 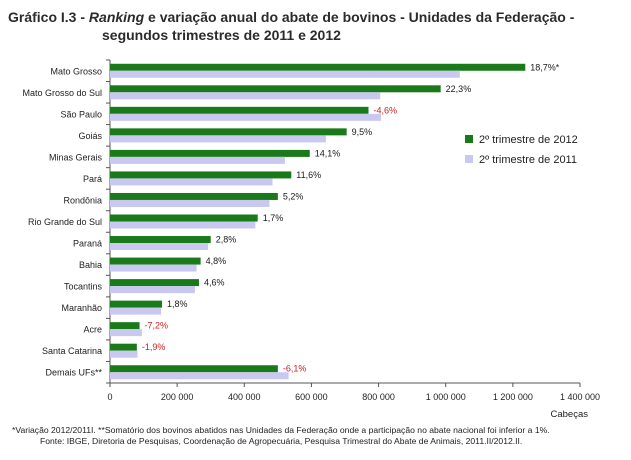 I want to click on category-label: Pará, so click(x=92, y=179).